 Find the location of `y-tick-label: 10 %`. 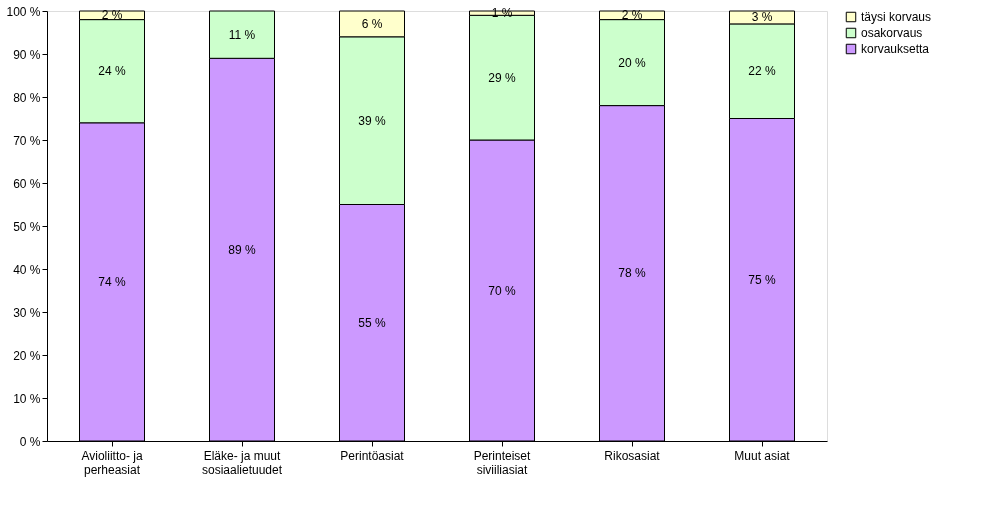

y-tick-label: 10 % is located at coordinates (27, 398).